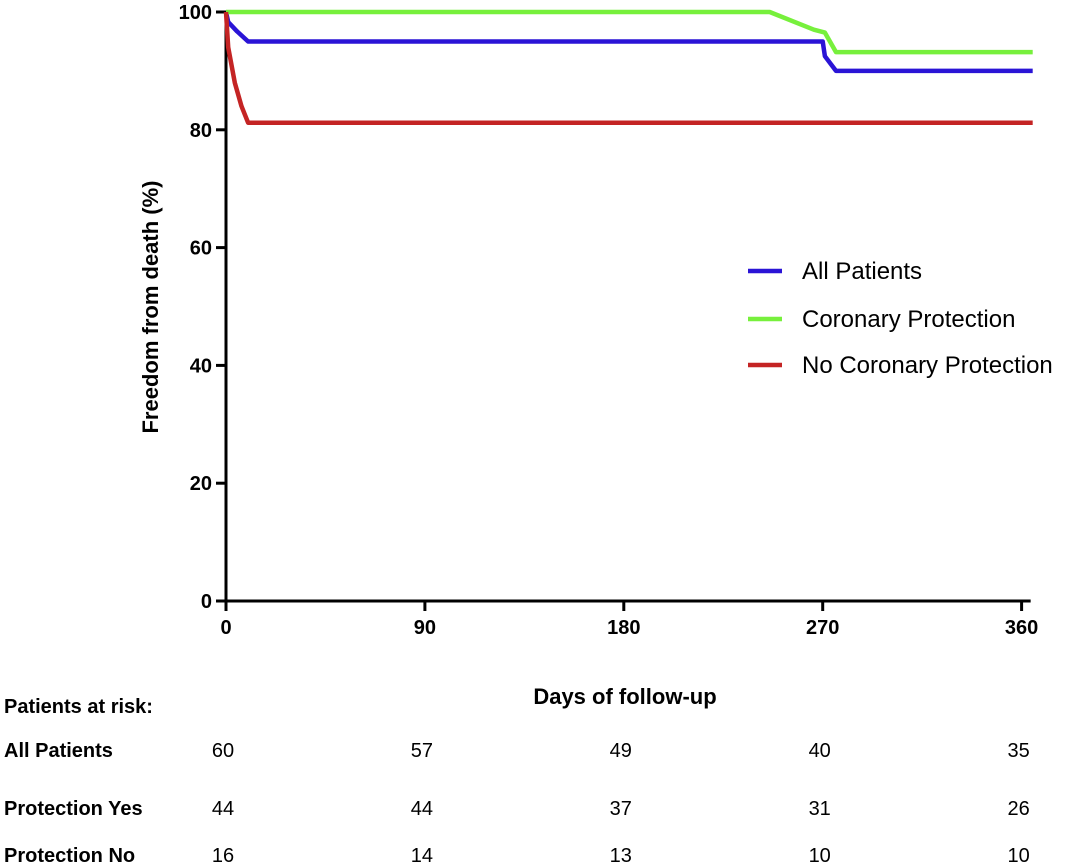 The height and width of the screenshot is (868, 1072). Describe the element at coordinates (623, 628) in the screenshot. I see `x-tick-label: 180` at that location.